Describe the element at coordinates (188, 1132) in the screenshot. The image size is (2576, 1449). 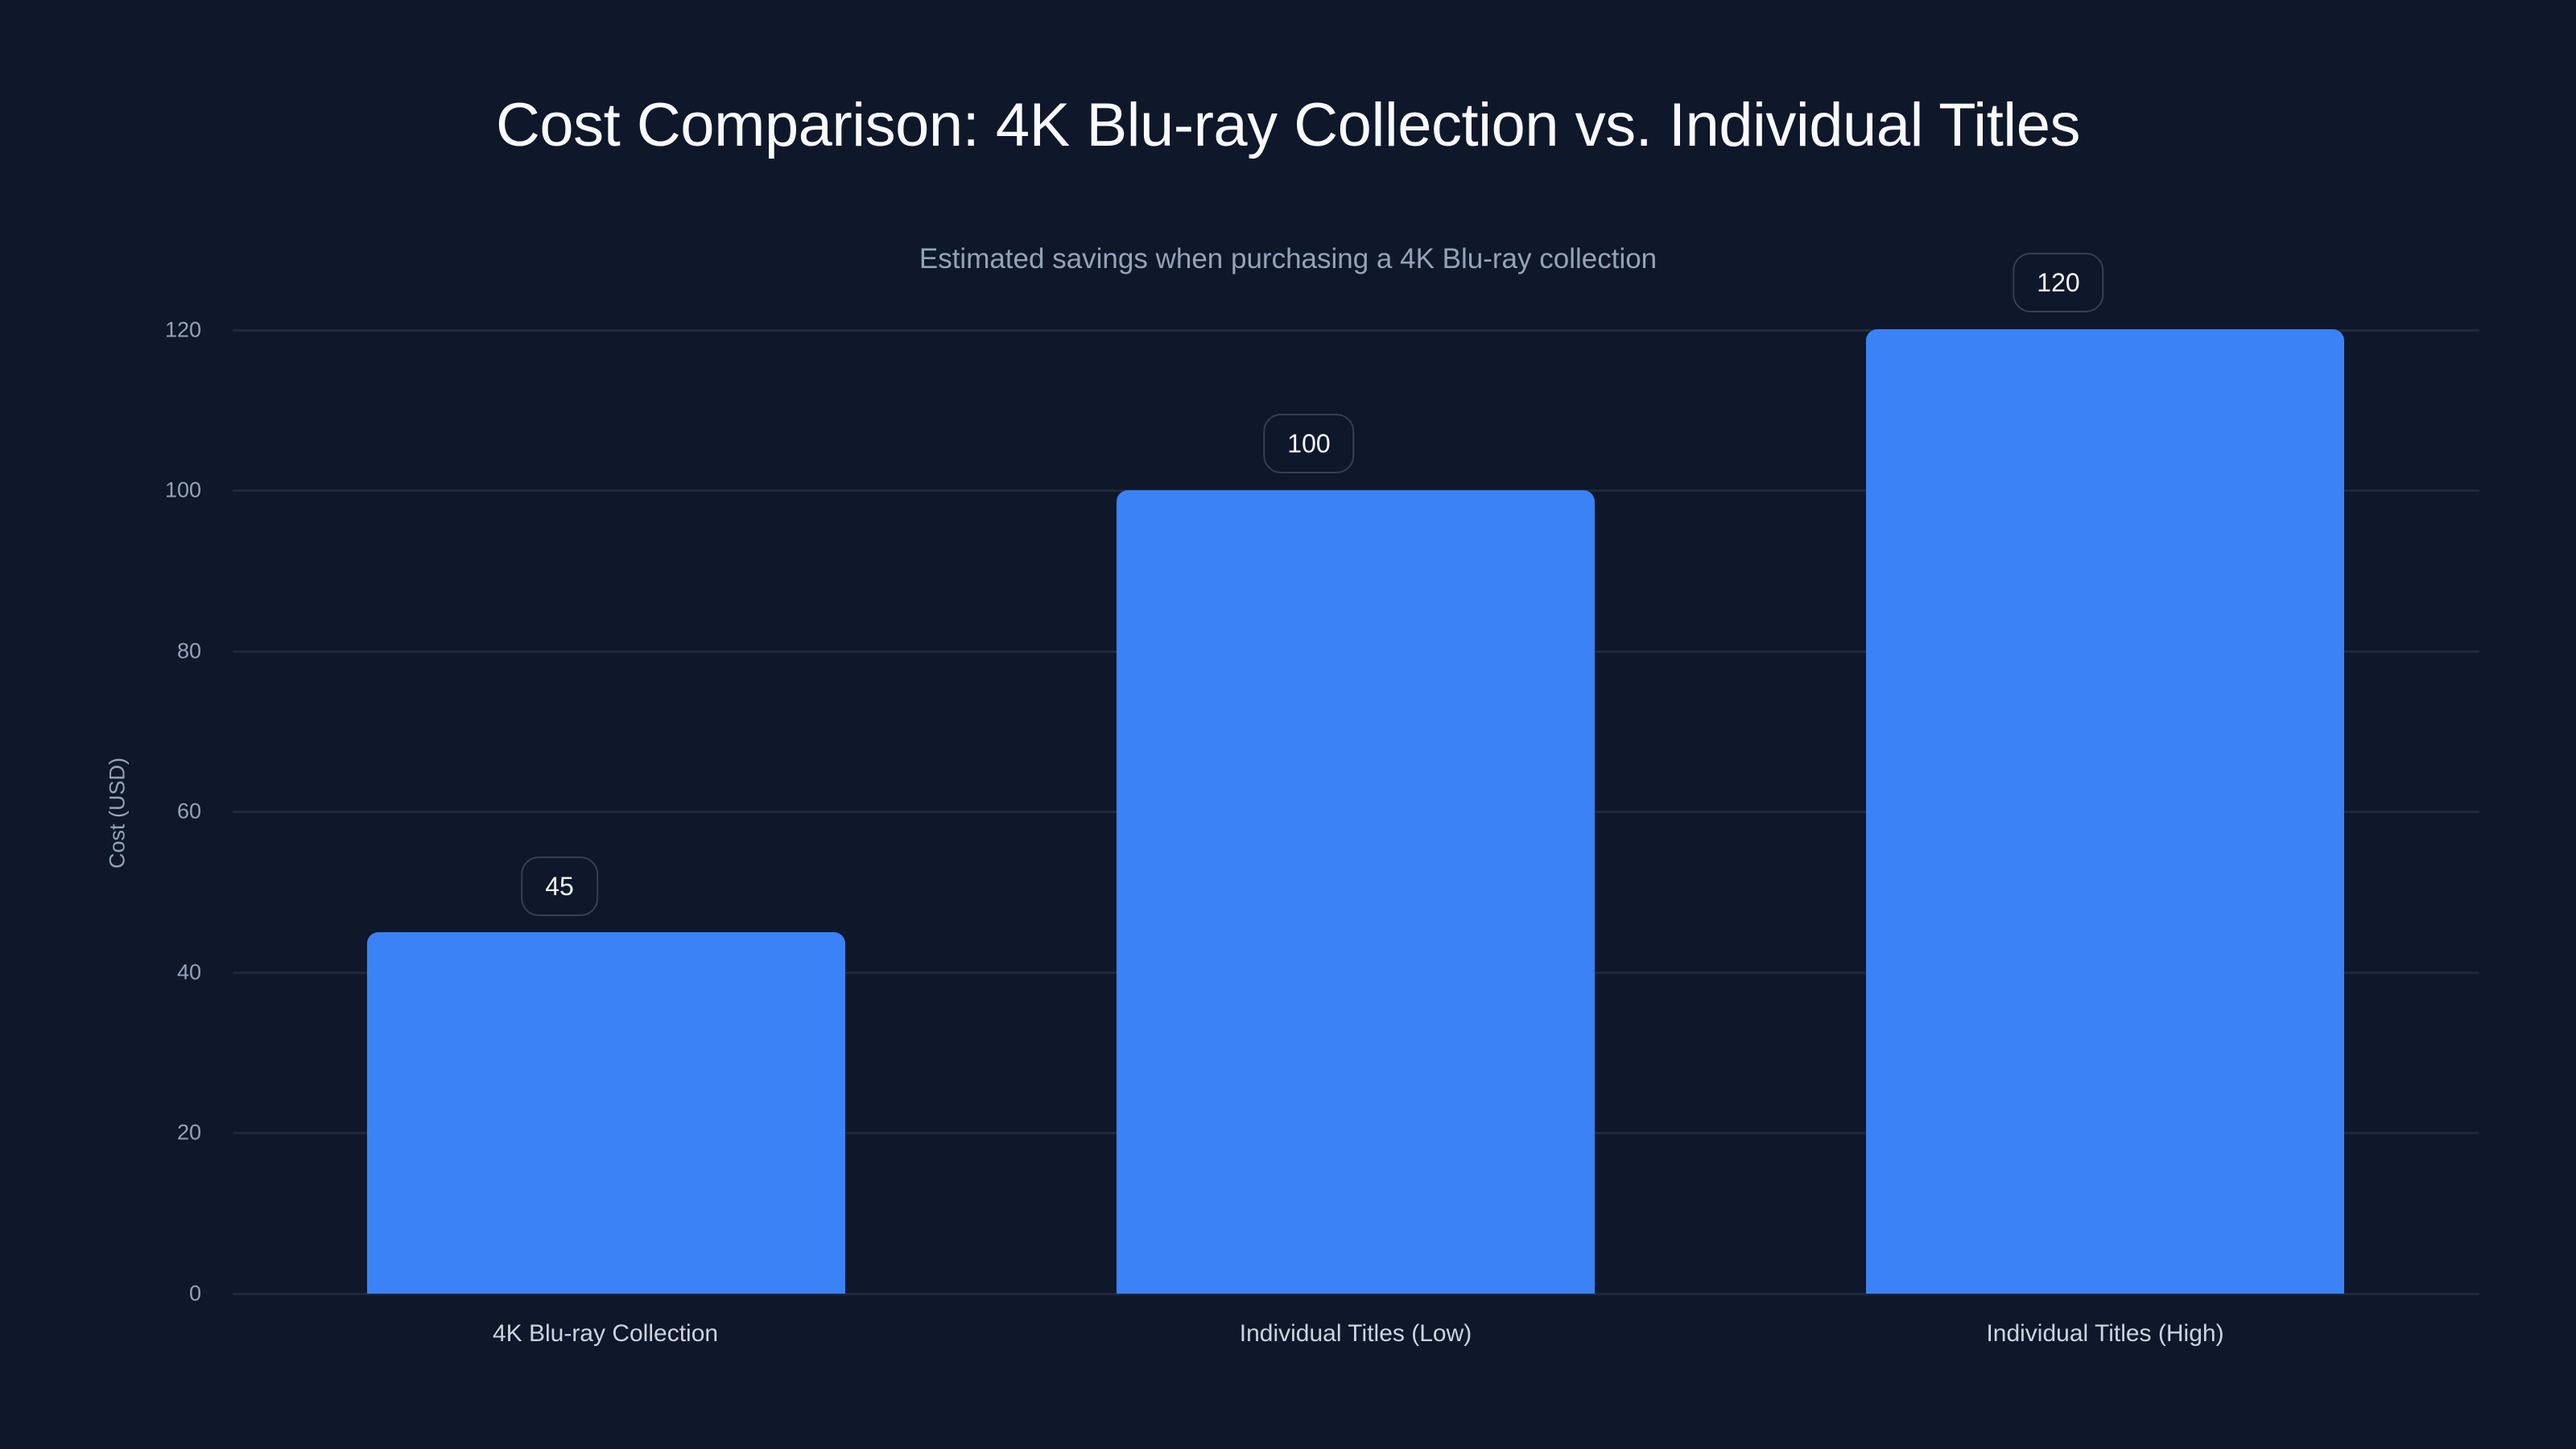
I see `y-tick-label: 20` at that location.